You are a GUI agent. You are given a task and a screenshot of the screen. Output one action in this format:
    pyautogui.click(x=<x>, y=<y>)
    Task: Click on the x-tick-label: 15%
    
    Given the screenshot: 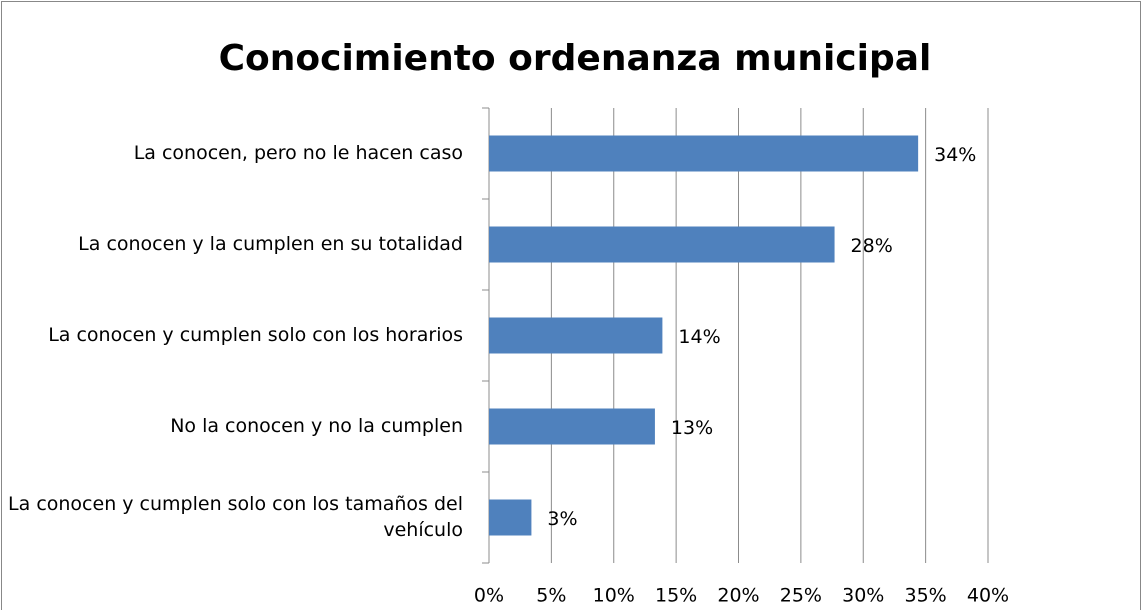 What is the action you would take?
    pyautogui.click(x=676, y=596)
    